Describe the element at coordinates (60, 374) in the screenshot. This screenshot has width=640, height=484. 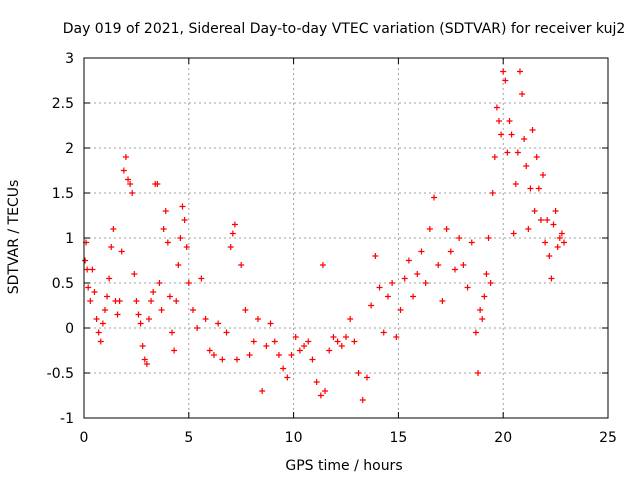
I see `y-tick-label: -0.5` at that location.